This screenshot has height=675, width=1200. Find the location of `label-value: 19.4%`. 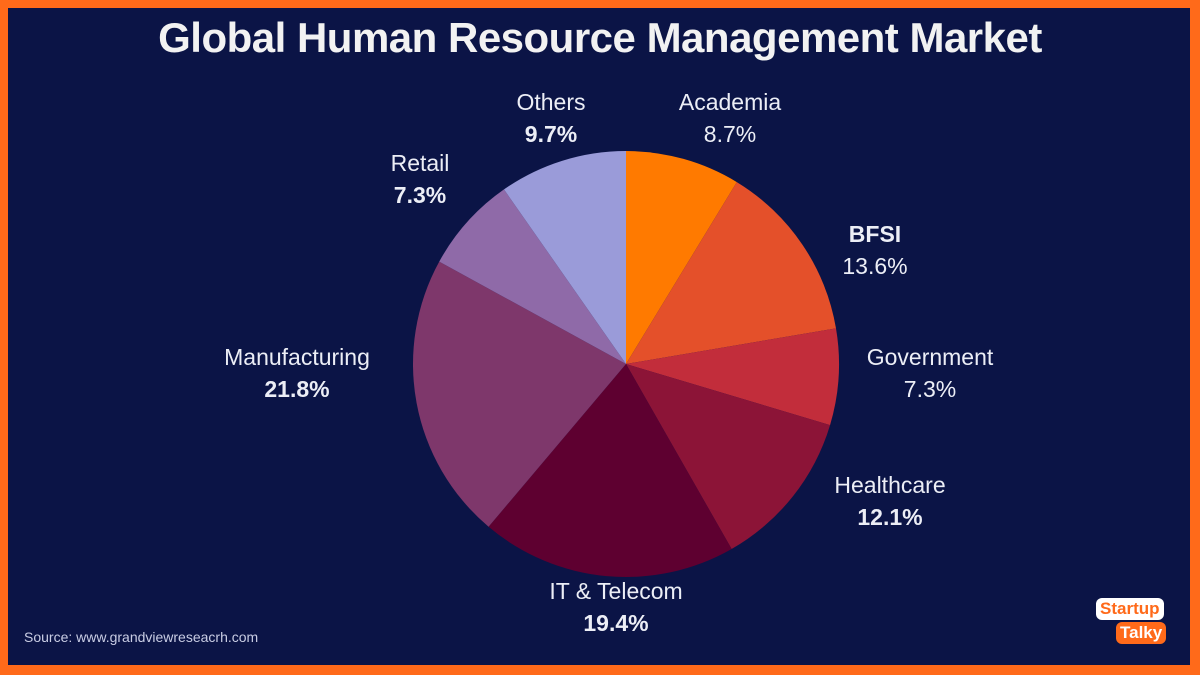

label-value: 19.4% is located at coordinates (616, 623).